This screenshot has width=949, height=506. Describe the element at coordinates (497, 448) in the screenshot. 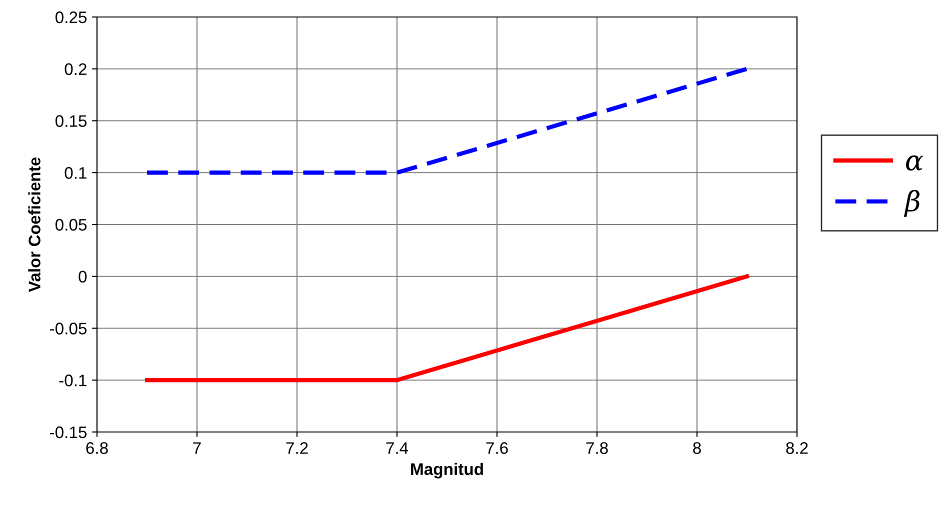

I see `x-tick-label: 7.6` at that location.